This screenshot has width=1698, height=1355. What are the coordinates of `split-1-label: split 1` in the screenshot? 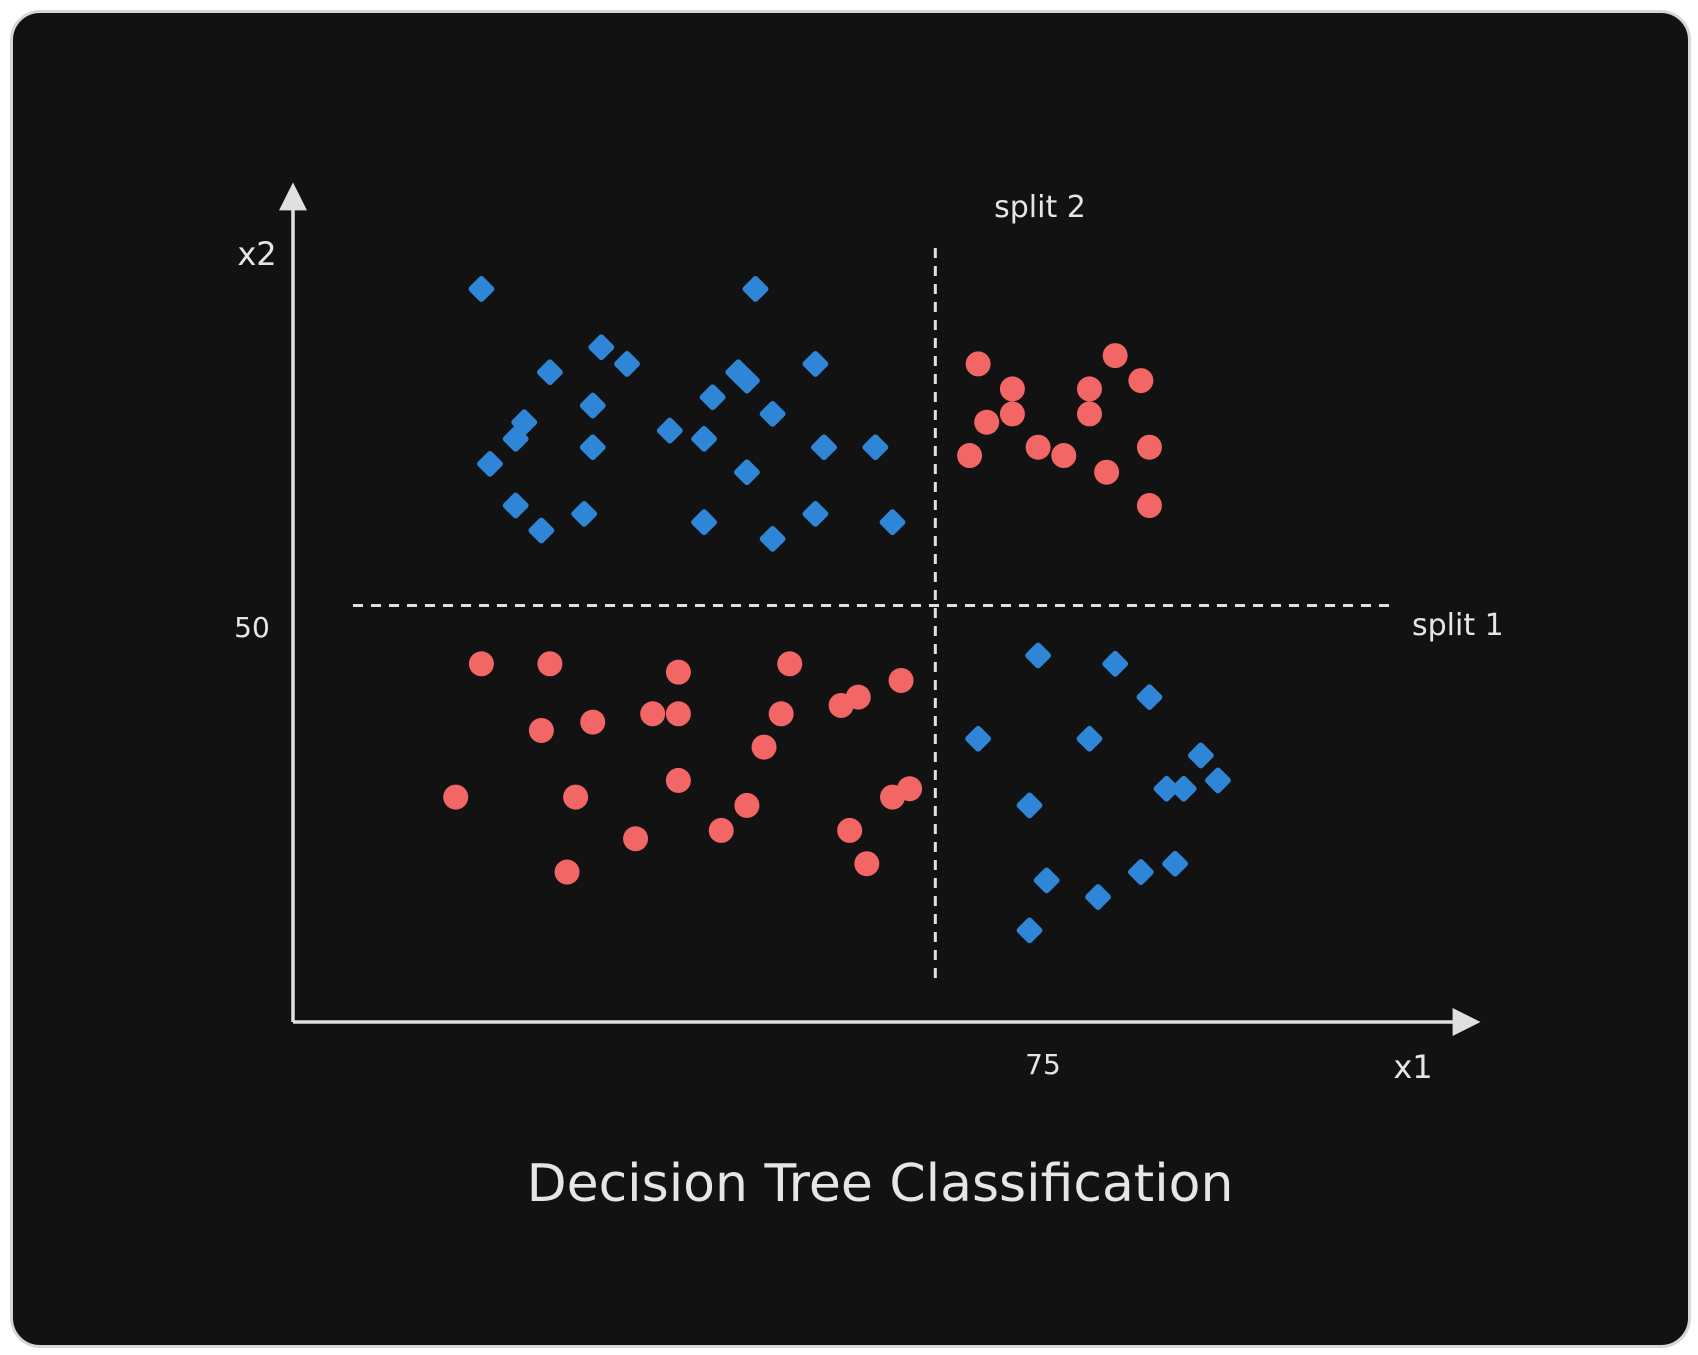 It's located at (1458, 625).